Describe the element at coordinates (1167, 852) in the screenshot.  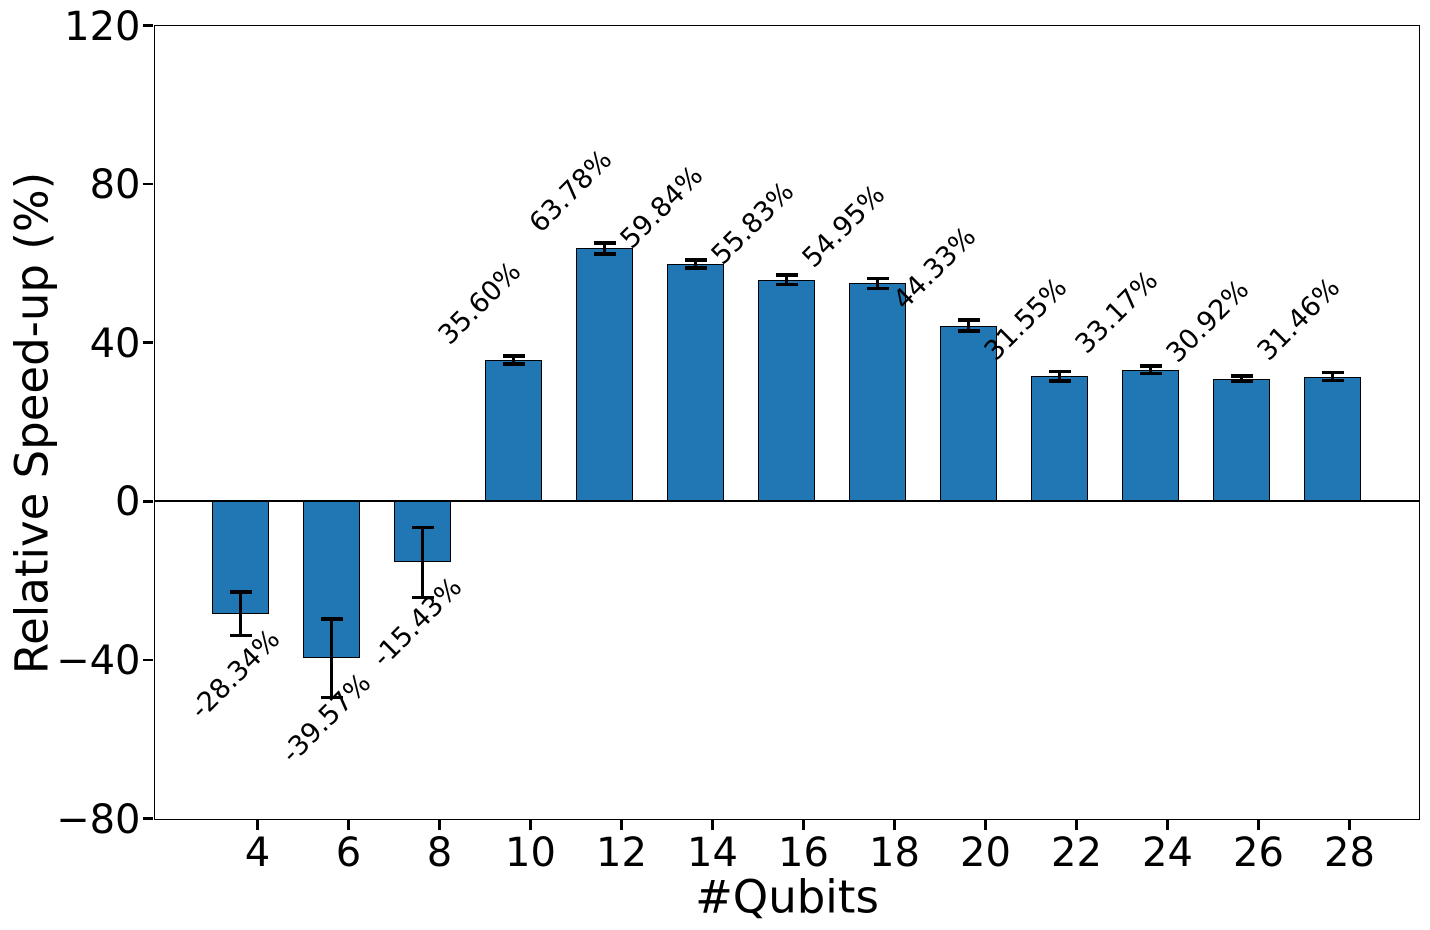
I see `x-tick-label-24: 24` at that location.